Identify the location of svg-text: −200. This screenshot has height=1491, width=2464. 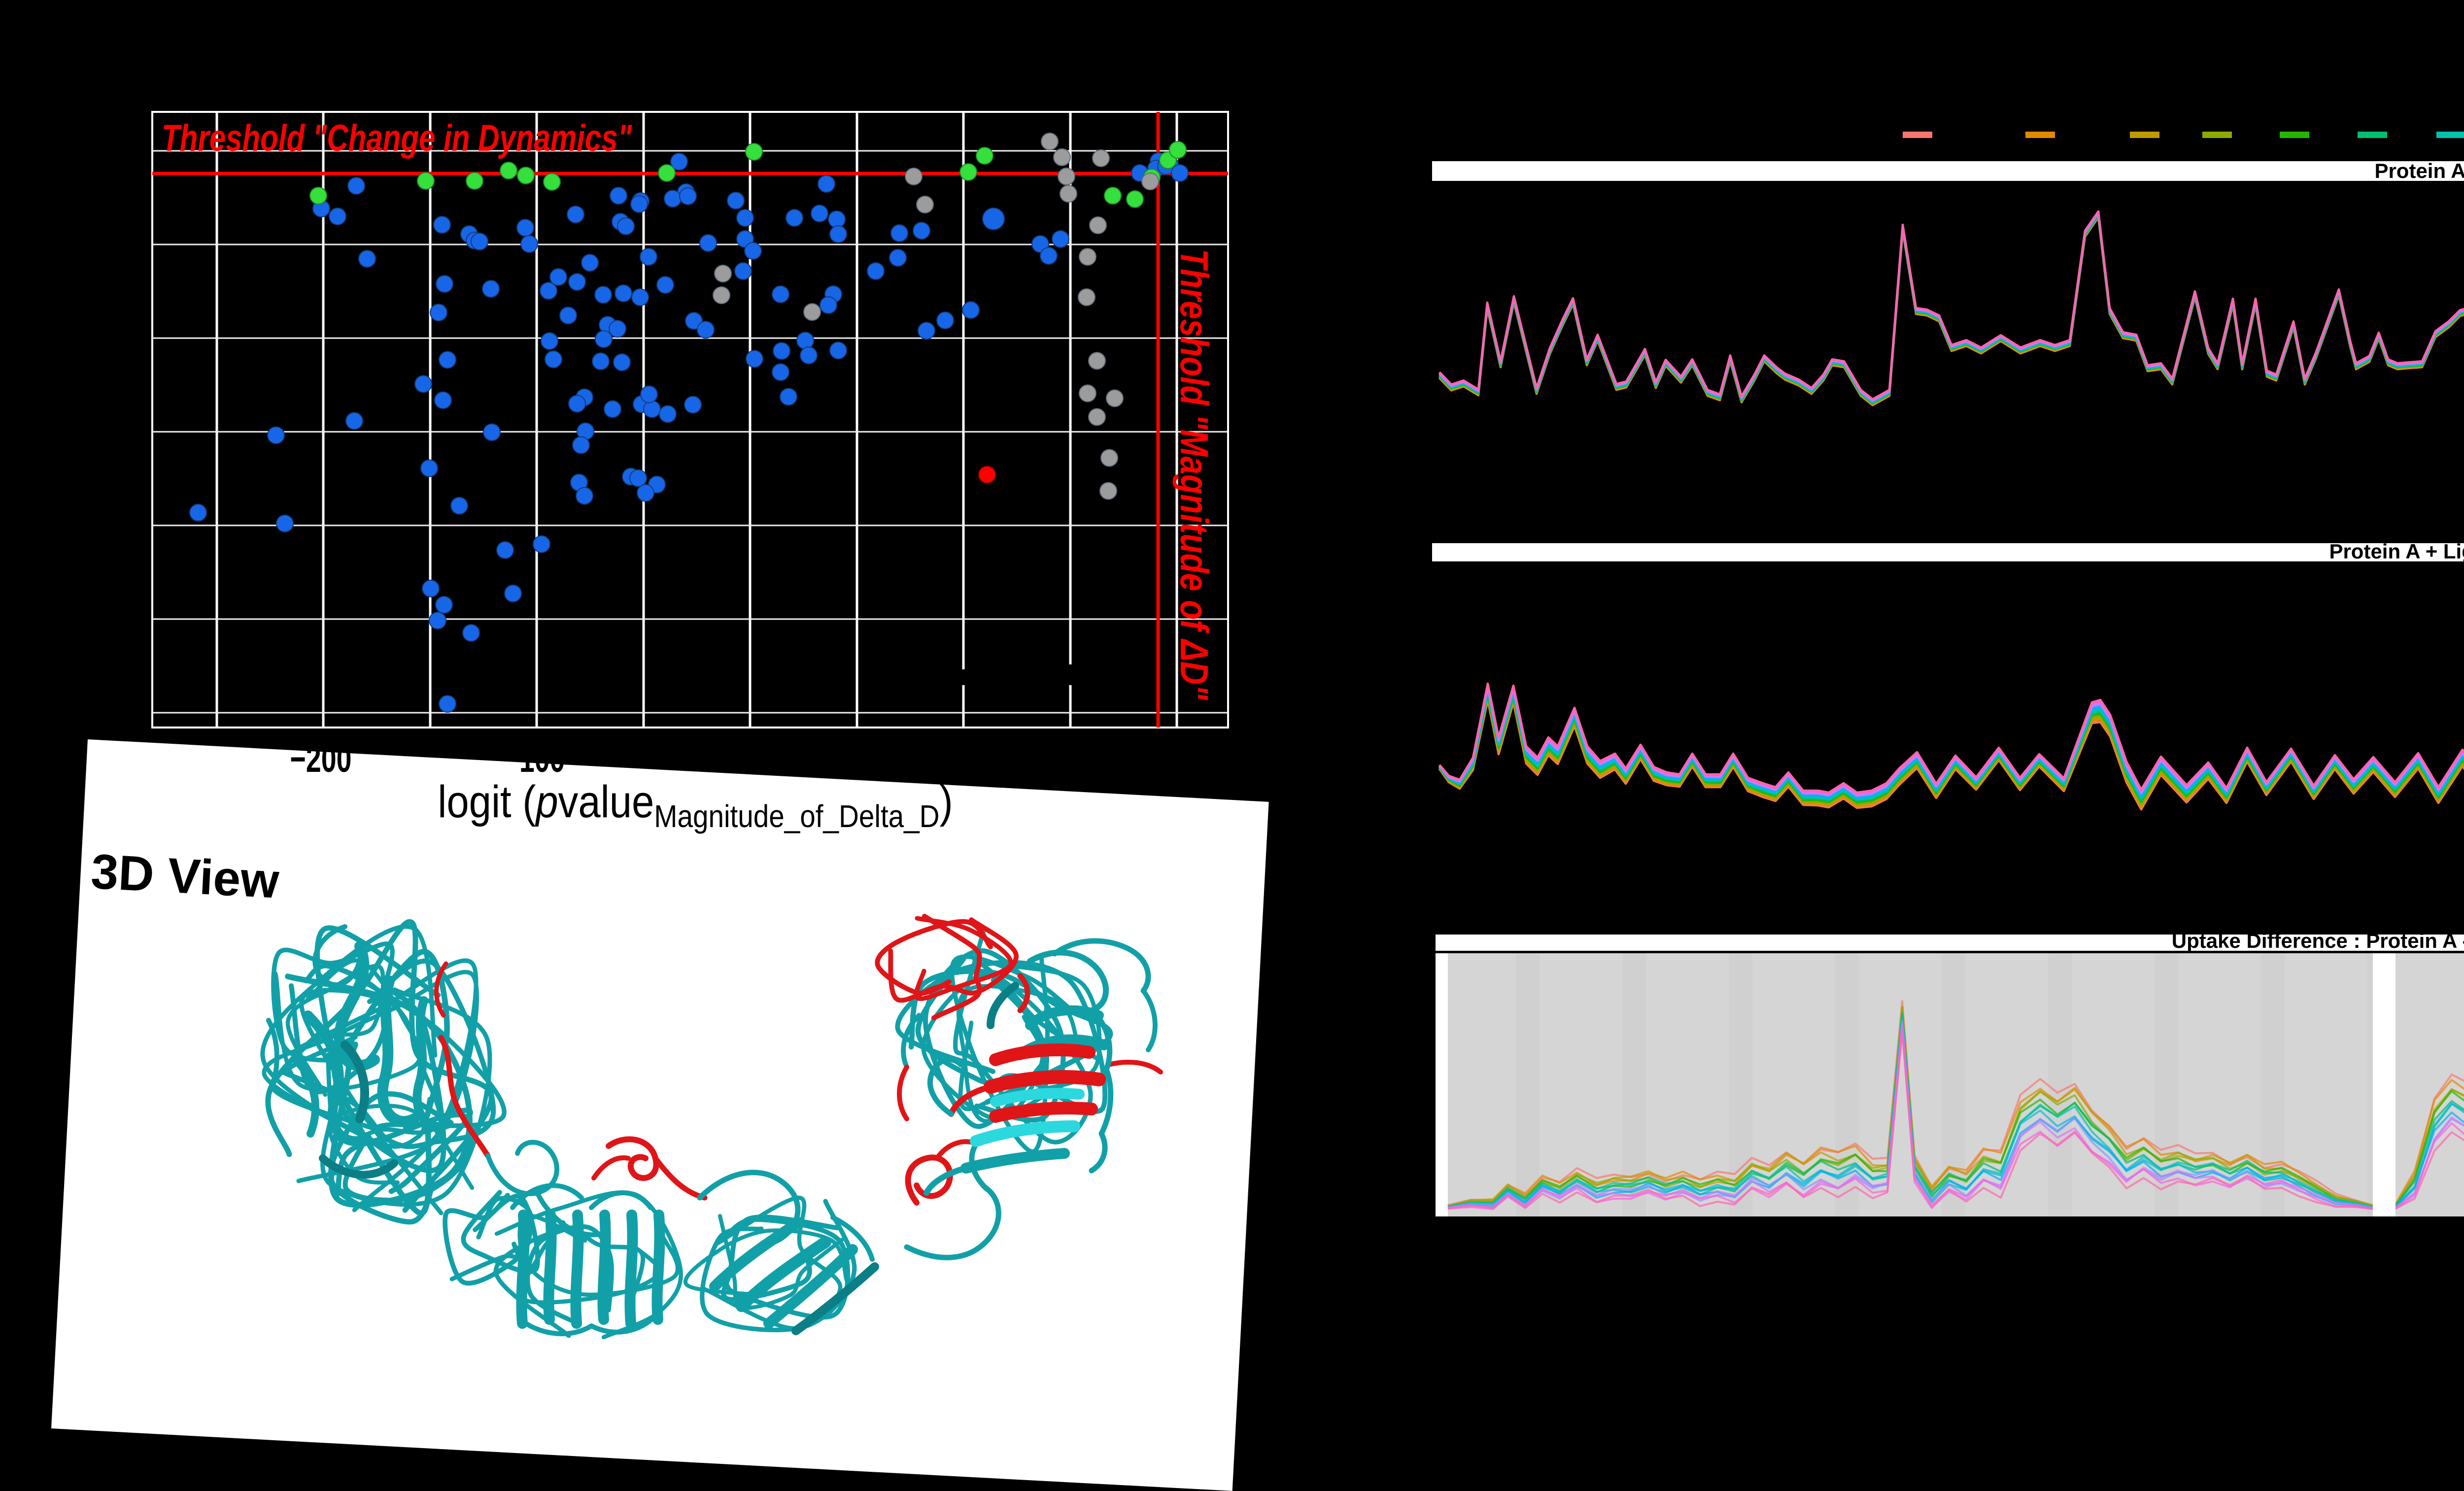
(321, 760).